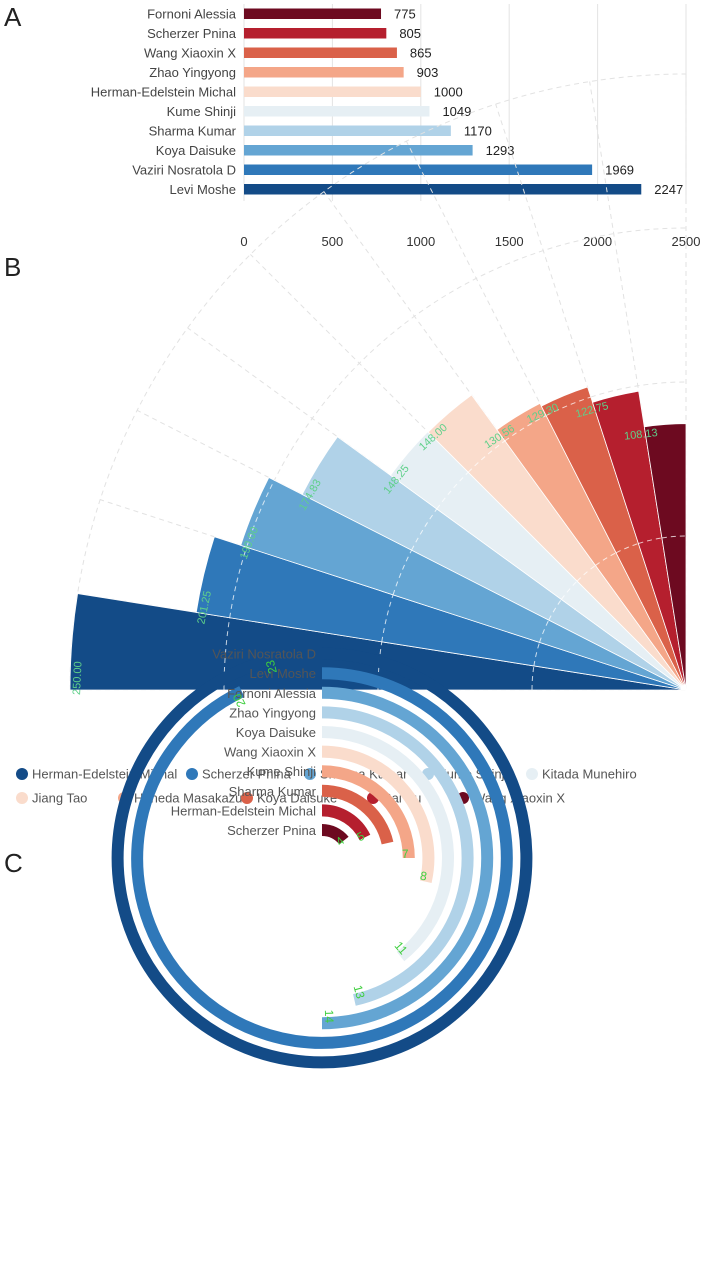 The height and width of the screenshot is (1284, 706). What do you see at coordinates (619, 169) in the screenshot?
I see `bar-value-label: 1969` at bounding box center [619, 169].